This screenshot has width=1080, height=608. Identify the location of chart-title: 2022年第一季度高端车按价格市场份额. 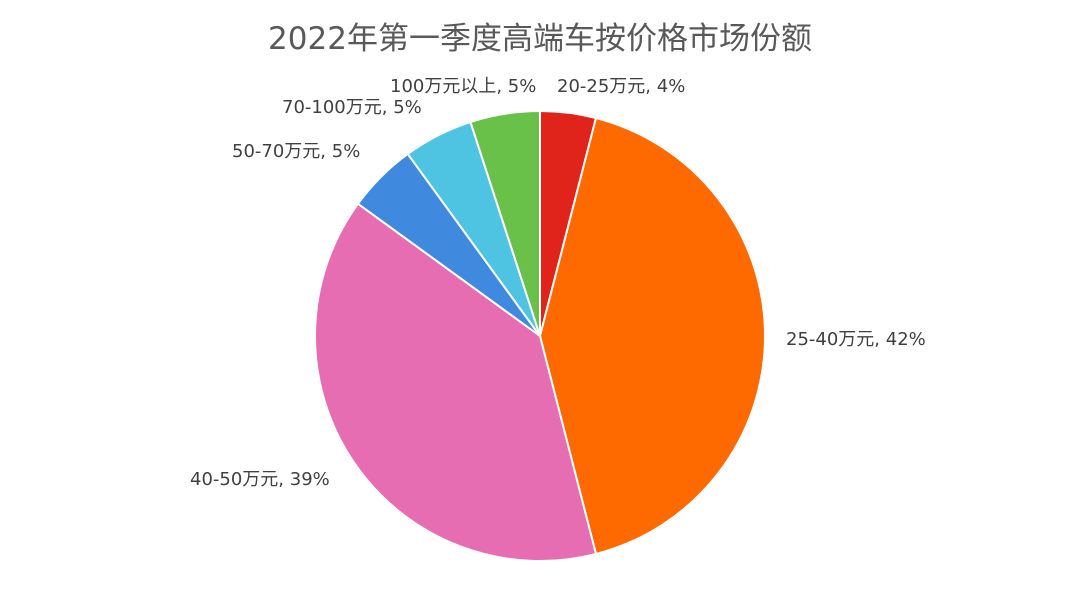
(540, 39).